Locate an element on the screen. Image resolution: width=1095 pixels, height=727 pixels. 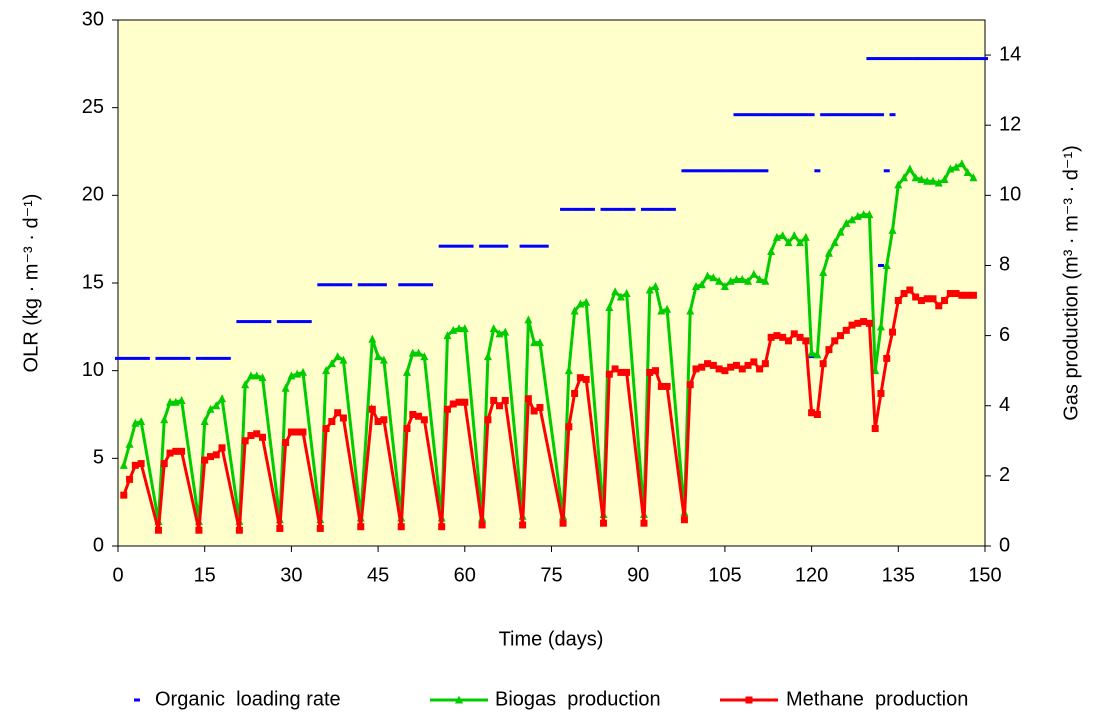
x-tick-label: 150 is located at coordinates (984, 575).